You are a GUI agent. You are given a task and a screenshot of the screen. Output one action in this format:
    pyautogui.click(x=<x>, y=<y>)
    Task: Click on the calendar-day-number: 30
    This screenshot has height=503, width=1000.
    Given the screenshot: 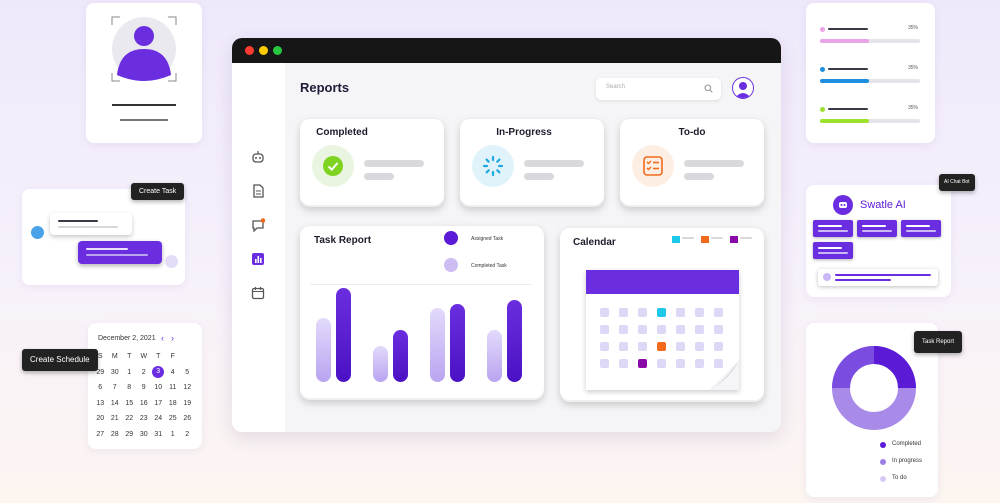 What is the action you would take?
    pyautogui.click(x=143, y=434)
    